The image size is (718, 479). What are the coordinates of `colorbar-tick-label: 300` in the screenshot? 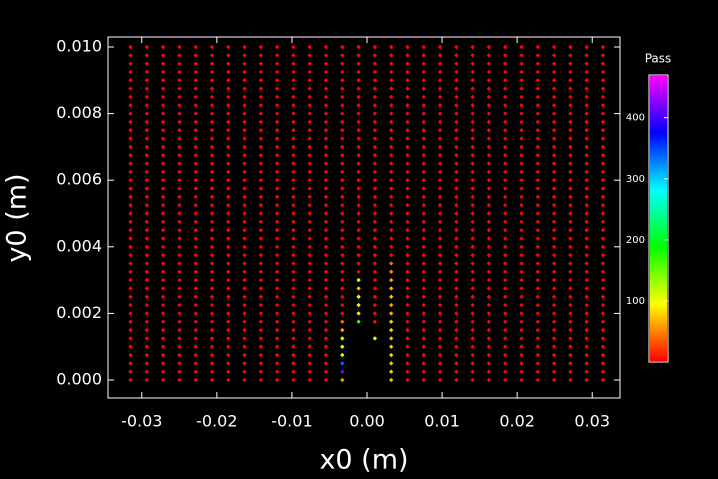 It's located at (635, 179).